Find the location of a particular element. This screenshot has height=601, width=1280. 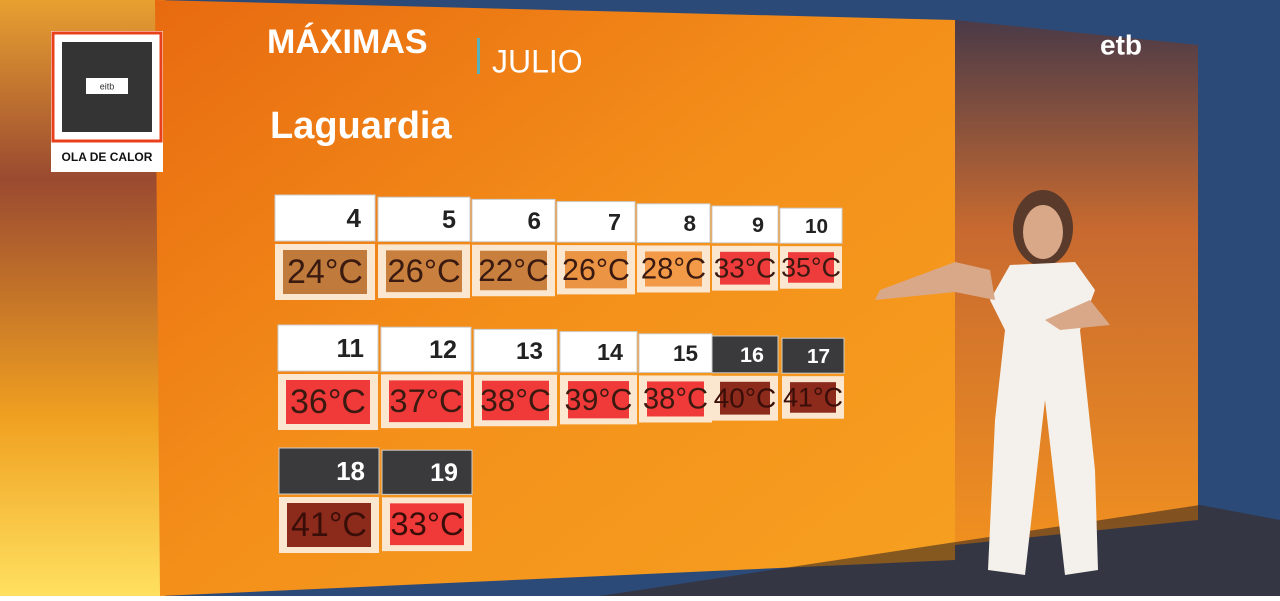

badge-label: OLA DE CALOR is located at coordinates (107, 157).